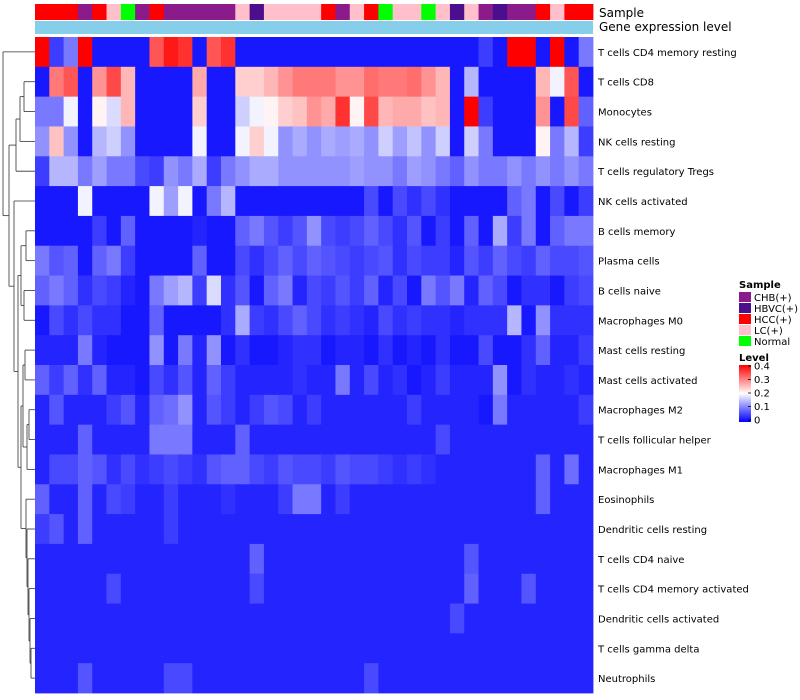 The height and width of the screenshot is (700, 800). What do you see at coordinates (636, 142) in the screenshot?
I see `row-label: NK cells resting` at bounding box center [636, 142].